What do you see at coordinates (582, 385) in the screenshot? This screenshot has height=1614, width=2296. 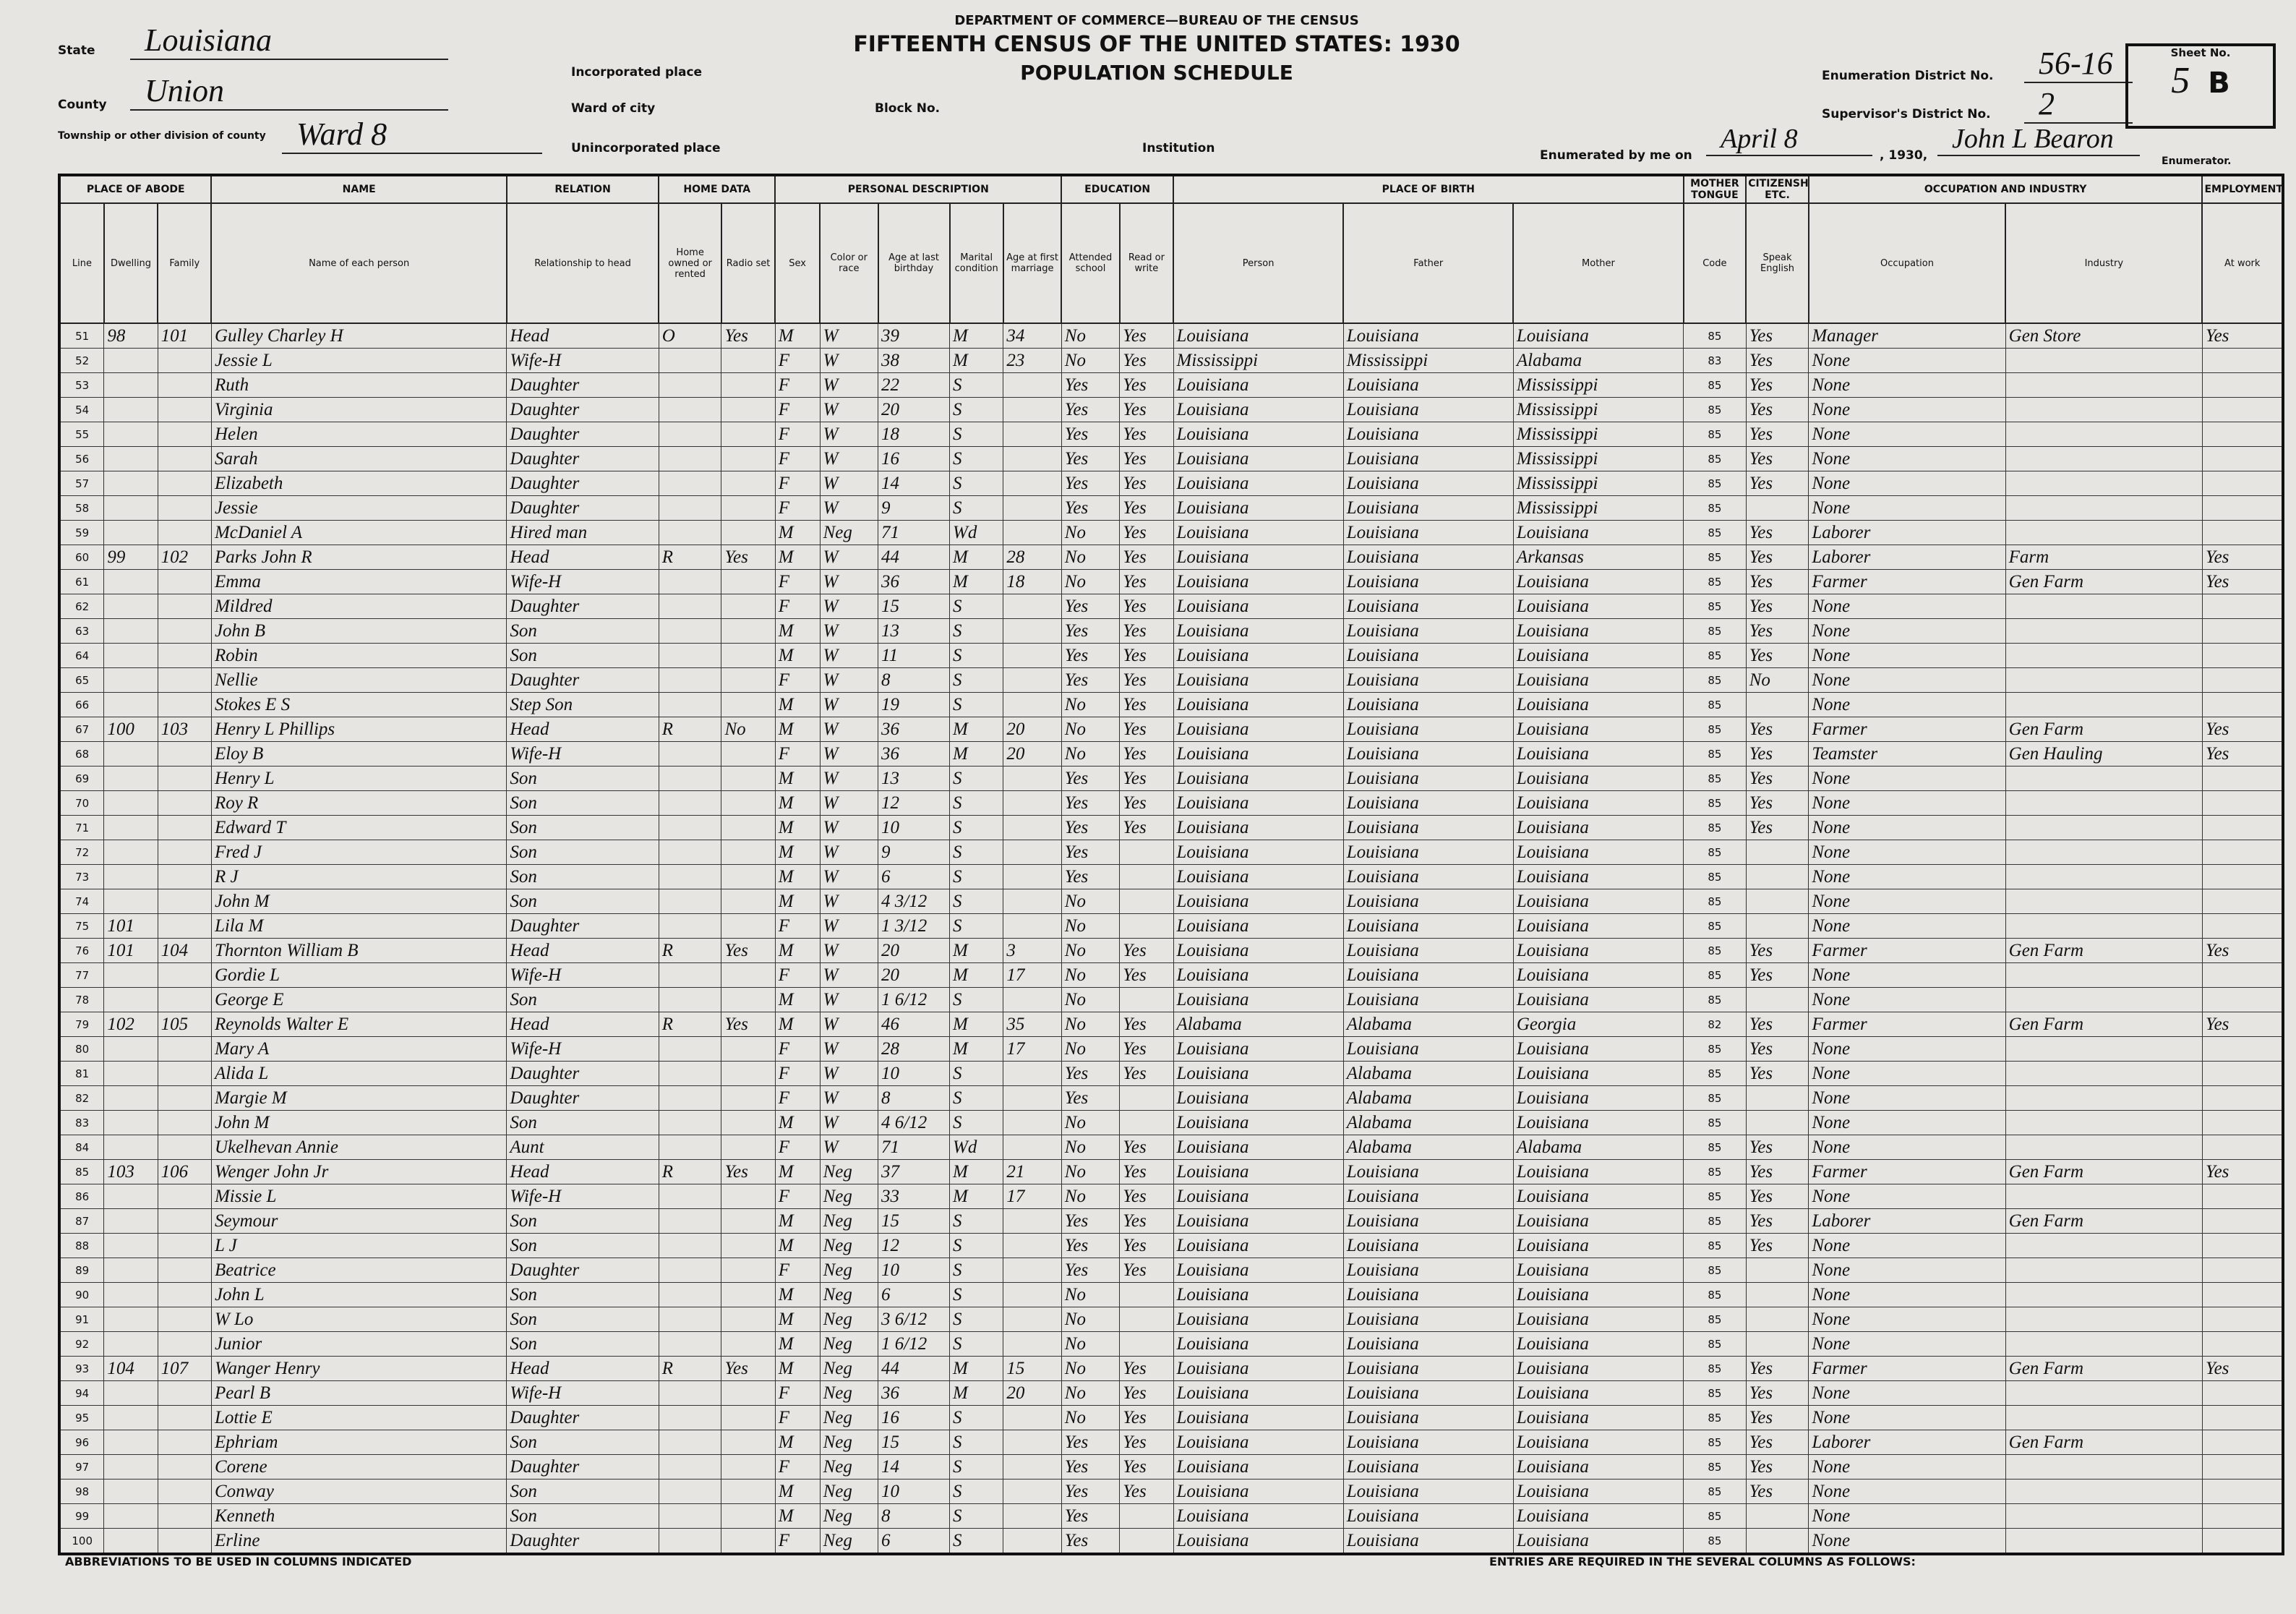 I see `cell: Daughter` at bounding box center [582, 385].